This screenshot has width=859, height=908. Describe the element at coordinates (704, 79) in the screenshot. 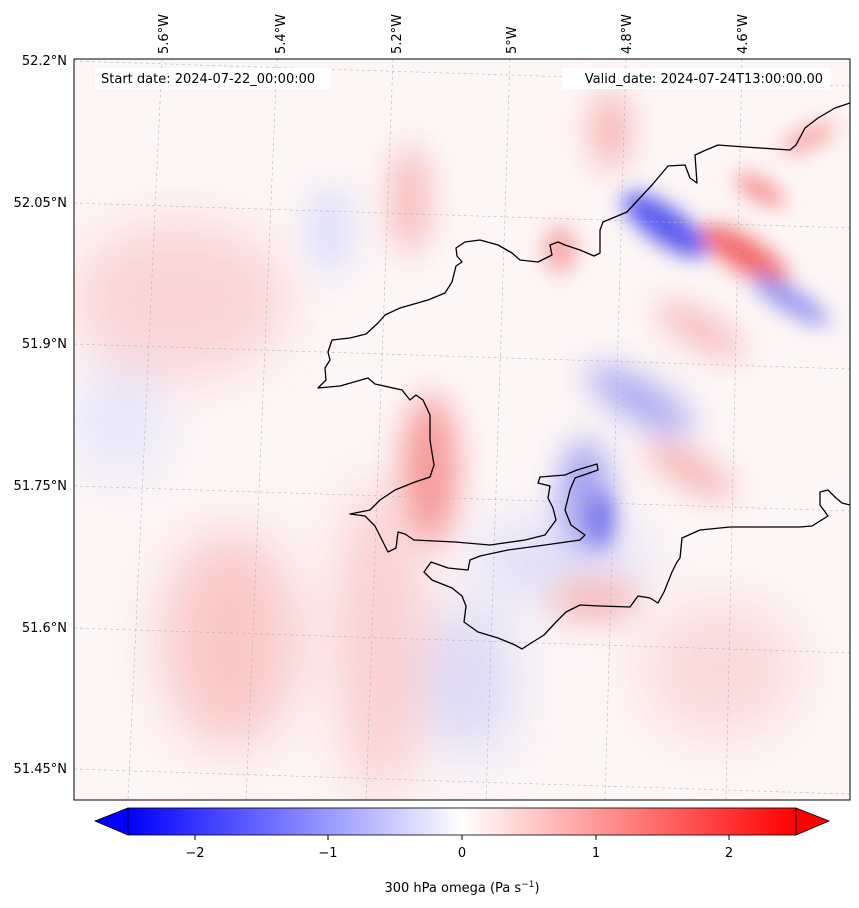

I see `valid-date-text: Valid_date: 2024-07-24T13:00:00.00` at that location.